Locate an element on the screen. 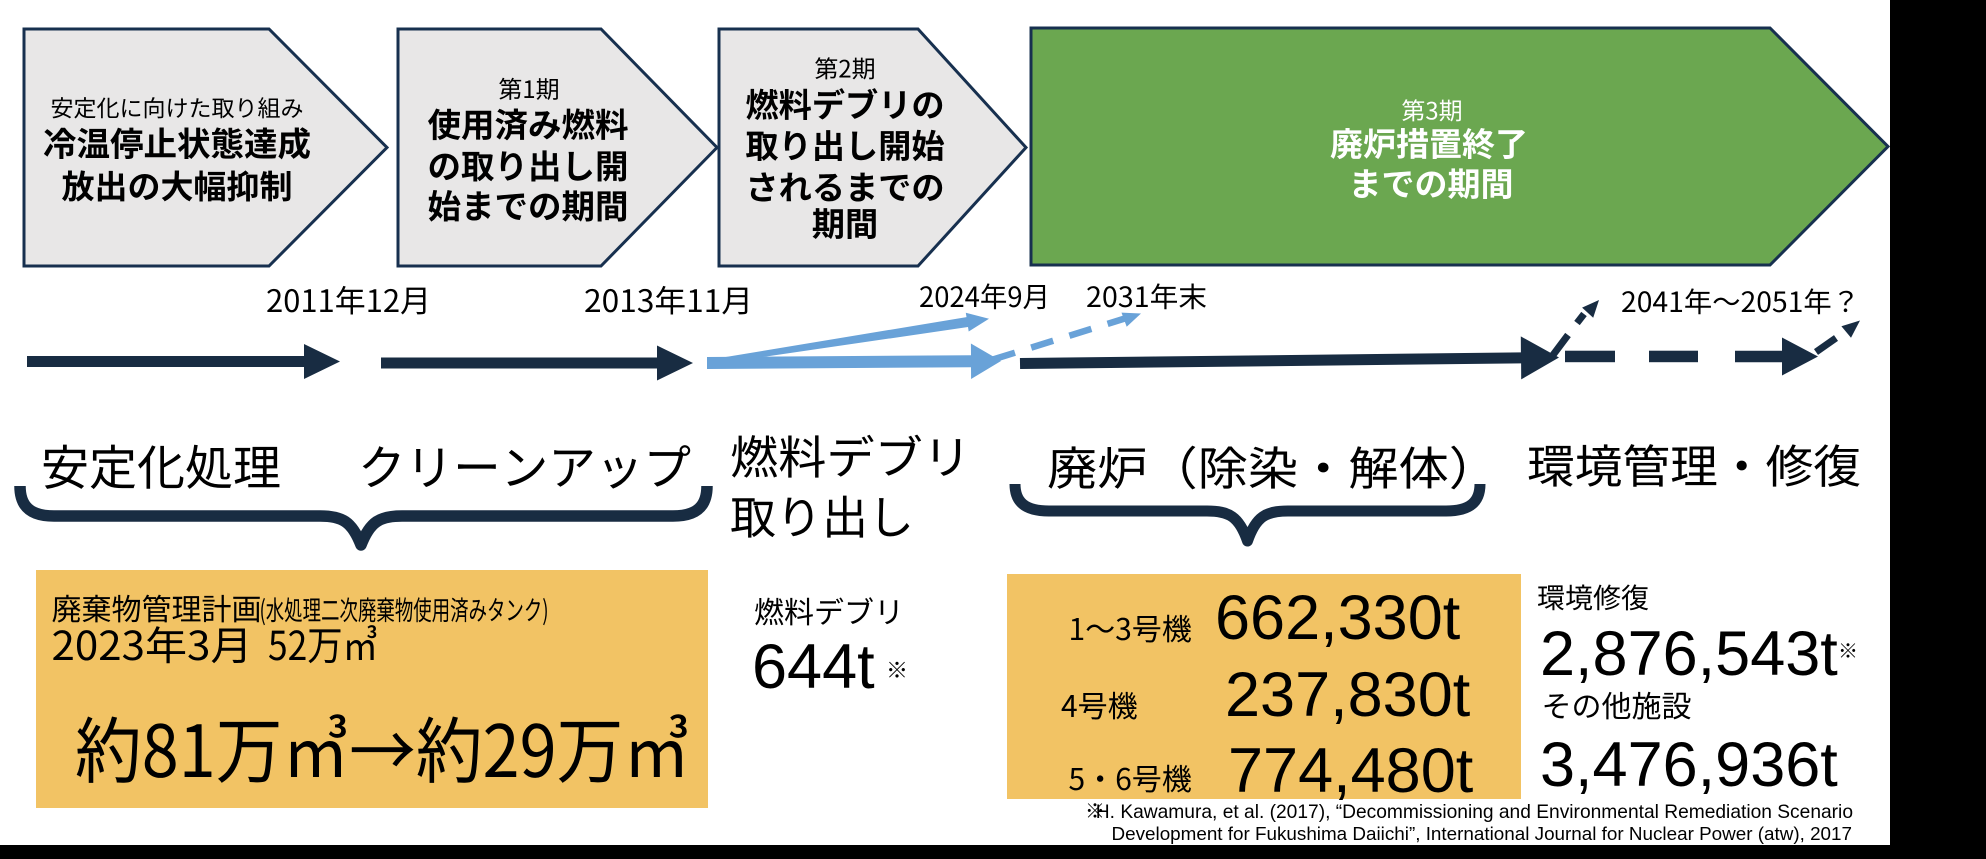 The width and height of the screenshot is (1986, 859). svg-text: 644t is located at coordinates (813, 667).